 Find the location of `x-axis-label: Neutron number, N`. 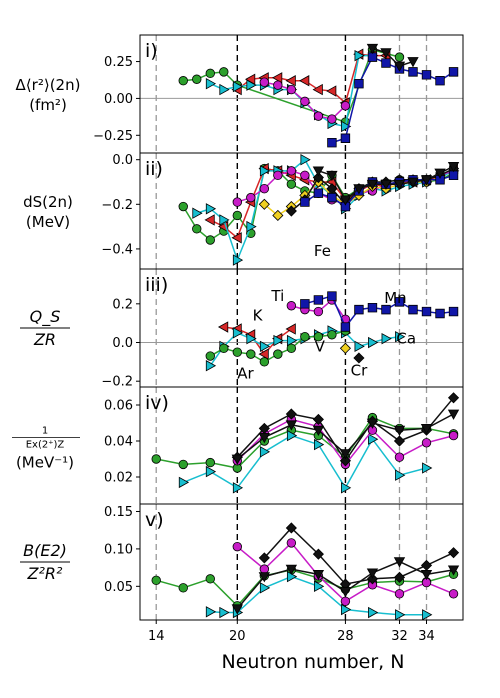

x-axis-label: Neutron number, N is located at coordinates (313, 662).